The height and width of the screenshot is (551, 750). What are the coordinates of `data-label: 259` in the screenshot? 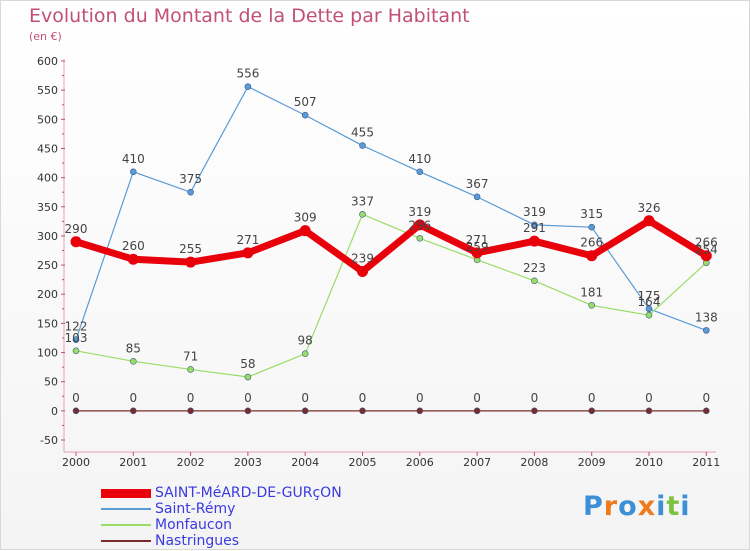 It's located at (477, 247).